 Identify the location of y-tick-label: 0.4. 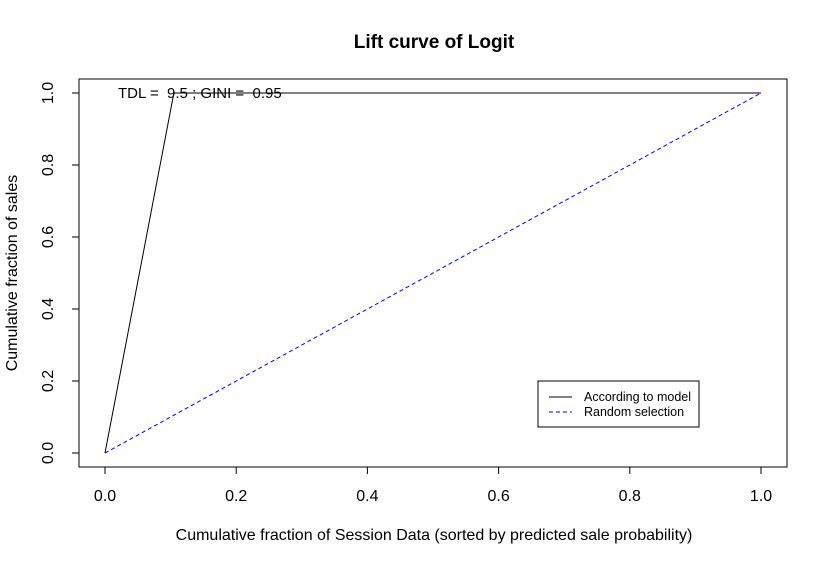
(48, 309).